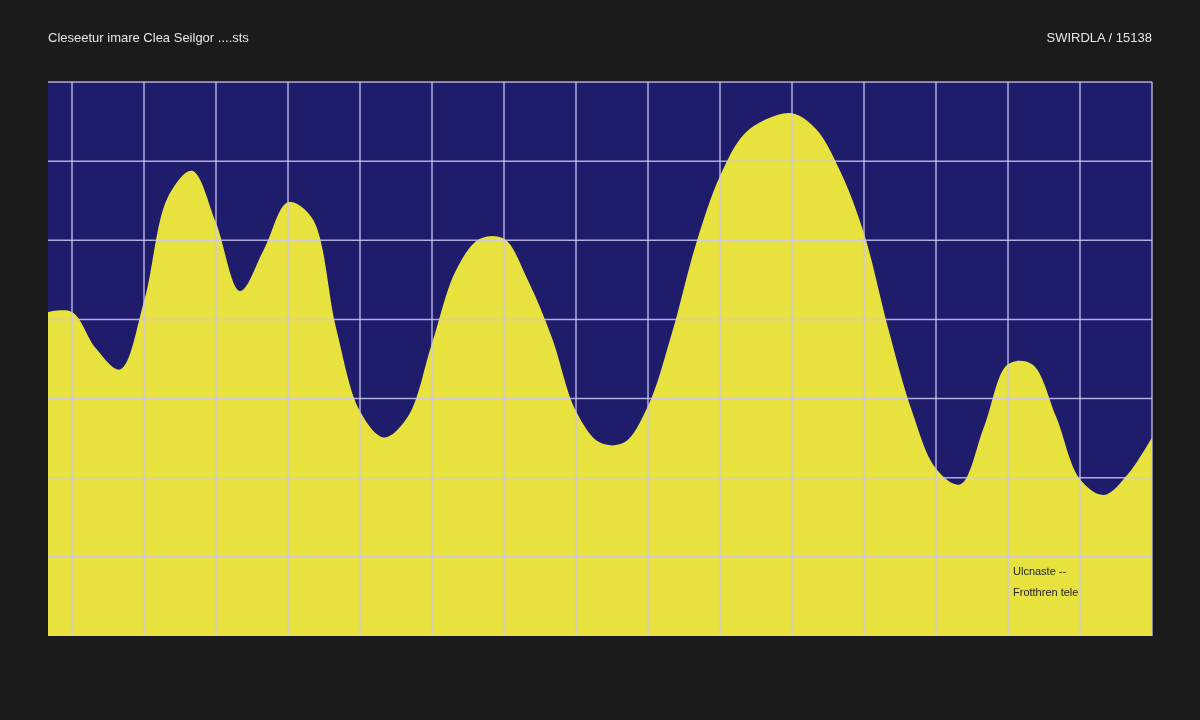 The height and width of the screenshot is (720, 1200). Describe the element at coordinates (1046, 592) in the screenshot. I see `annotation: Frotthren tele` at that location.